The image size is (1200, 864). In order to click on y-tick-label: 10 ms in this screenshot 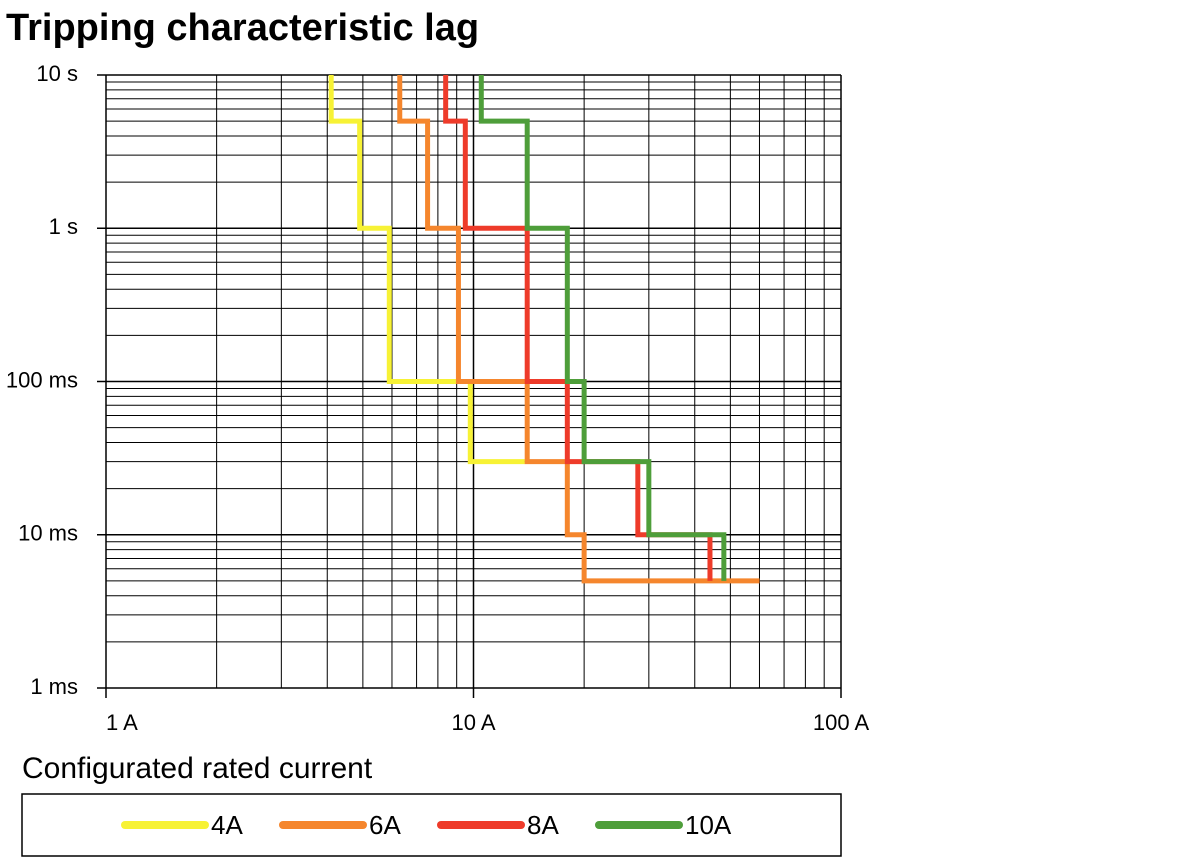, I will do `click(48, 533)`.